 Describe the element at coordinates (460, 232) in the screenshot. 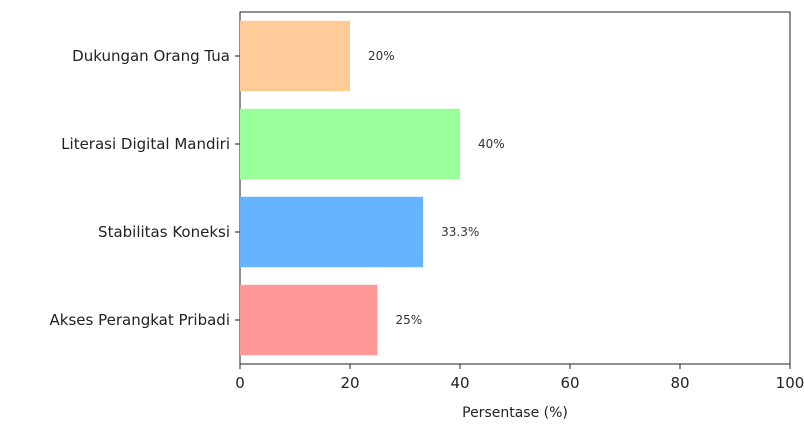

I see `bar-value-label: 33.3%` at that location.